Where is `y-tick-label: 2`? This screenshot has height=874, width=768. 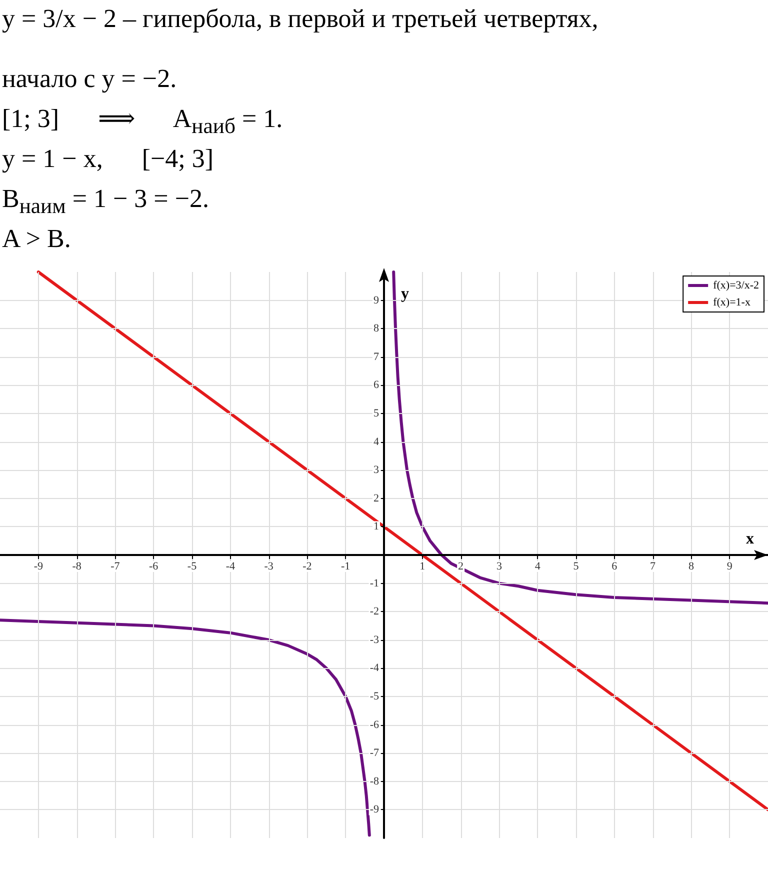
y-tick-label: 2 is located at coordinates (376, 498).